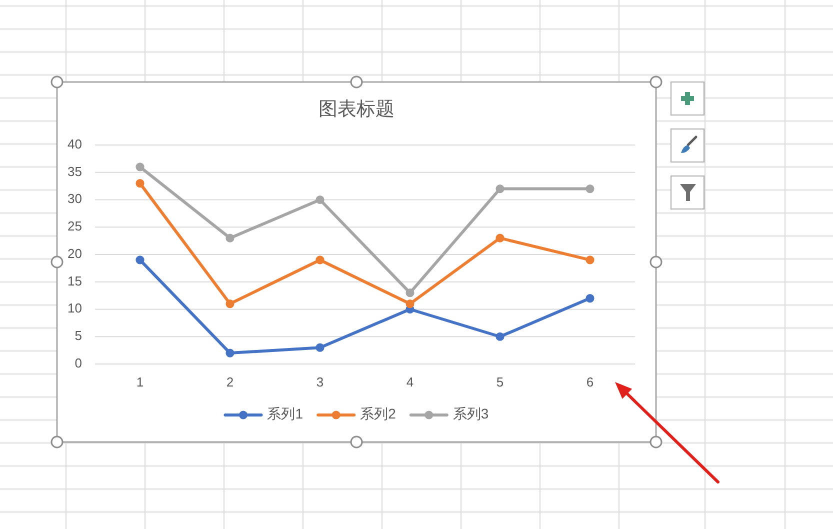 Image resolution: width=833 pixels, height=529 pixels. Describe the element at coordinates (500, 382) in the screenshot. I see `x-tick-label: 5` at that location.